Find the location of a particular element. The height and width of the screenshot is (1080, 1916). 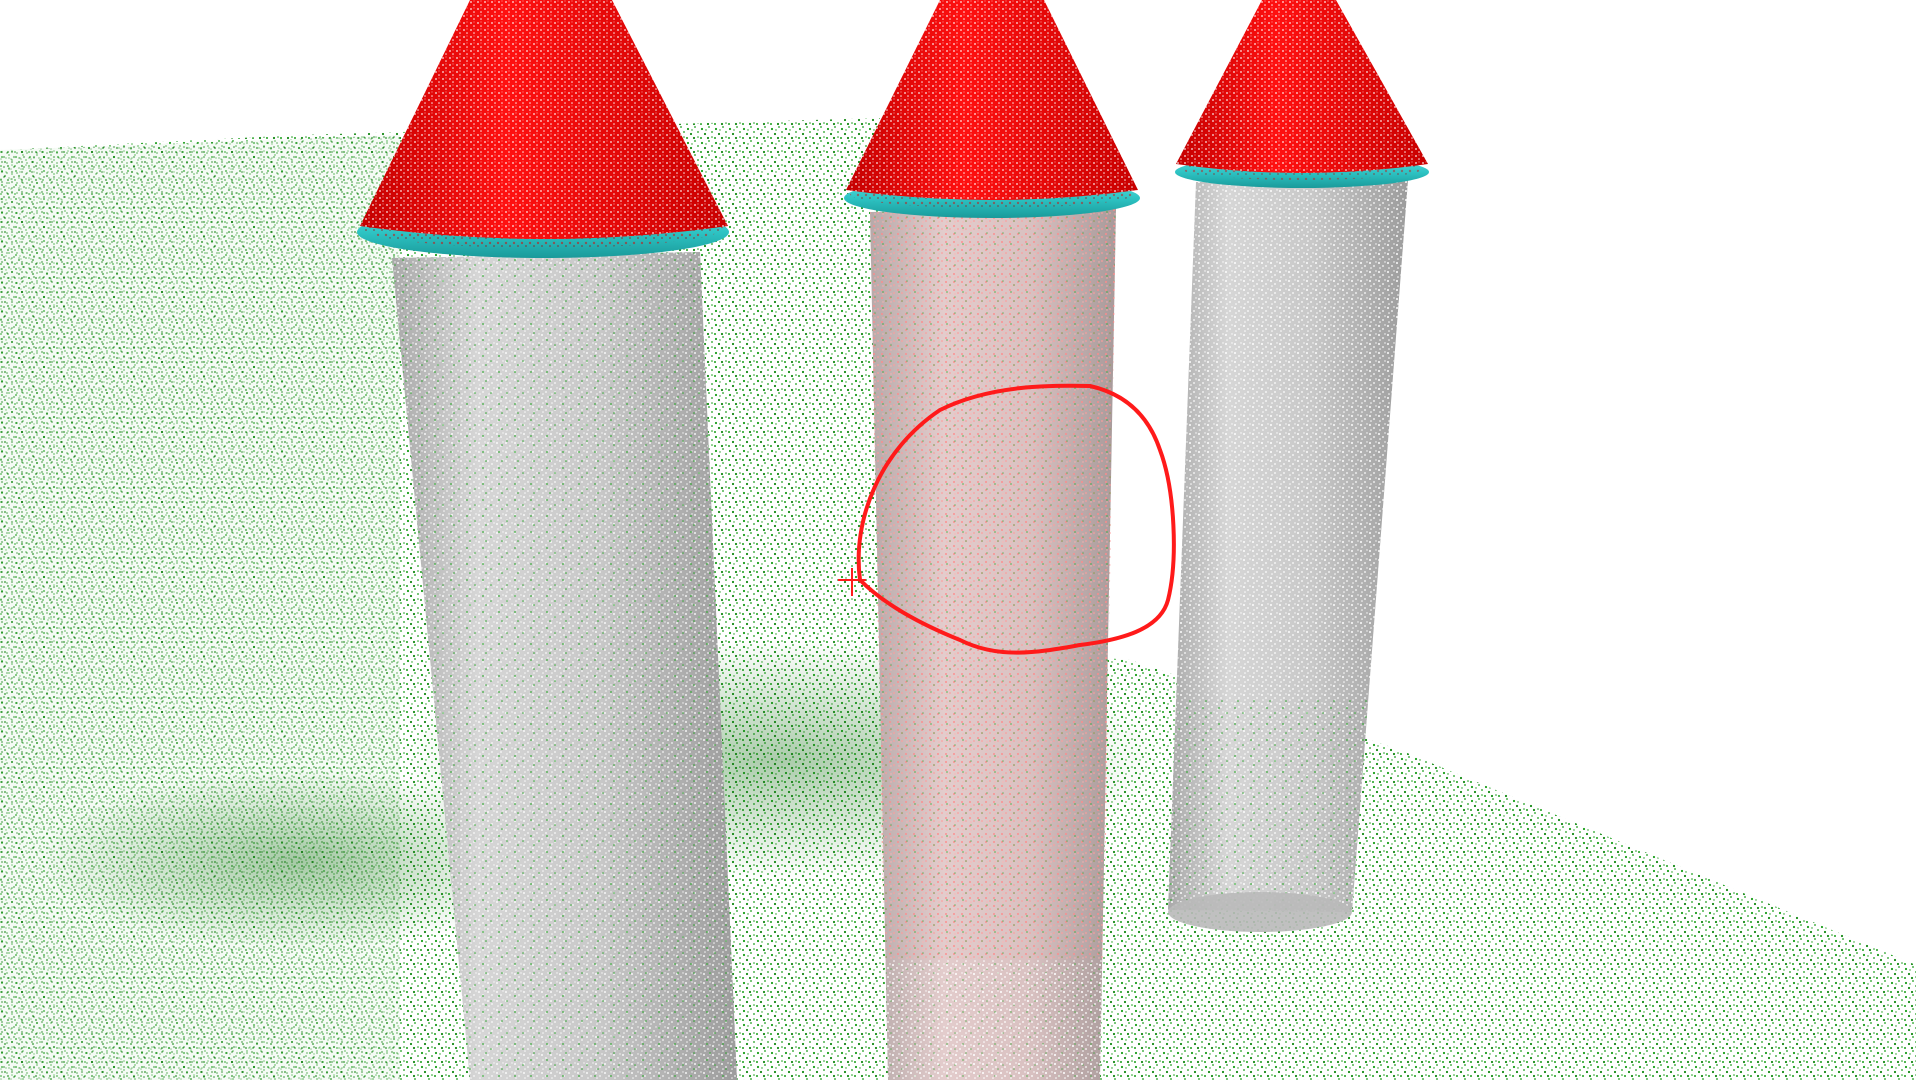

tower-right is located at coordinates (1298, 466).